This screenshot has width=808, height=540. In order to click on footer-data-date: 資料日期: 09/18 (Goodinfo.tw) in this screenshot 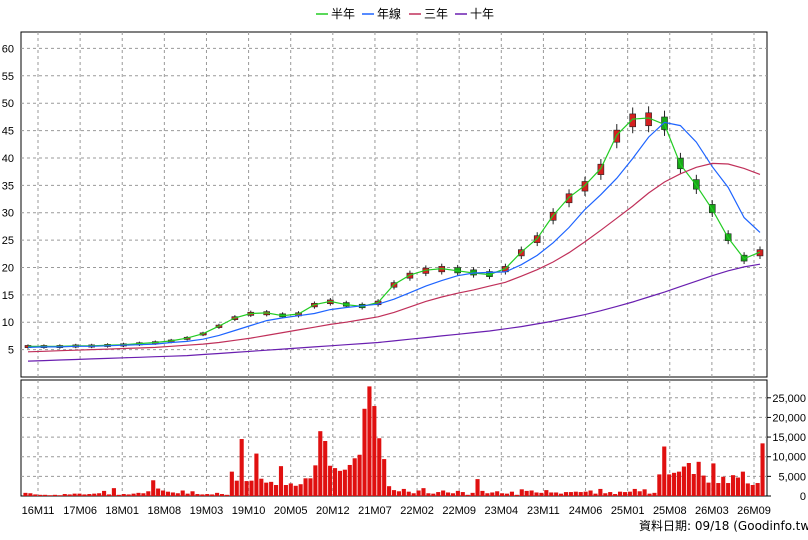, I will do `click(723, 526)`.